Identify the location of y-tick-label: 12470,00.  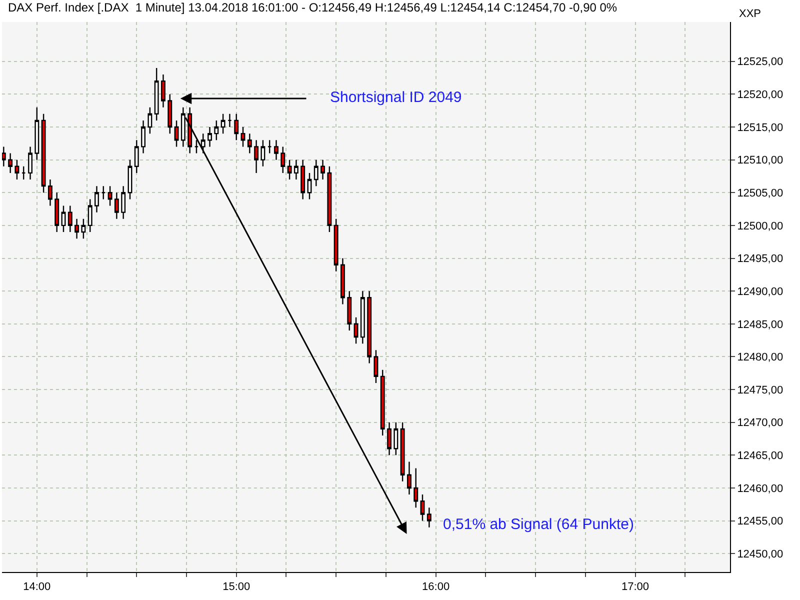
(760, 423).